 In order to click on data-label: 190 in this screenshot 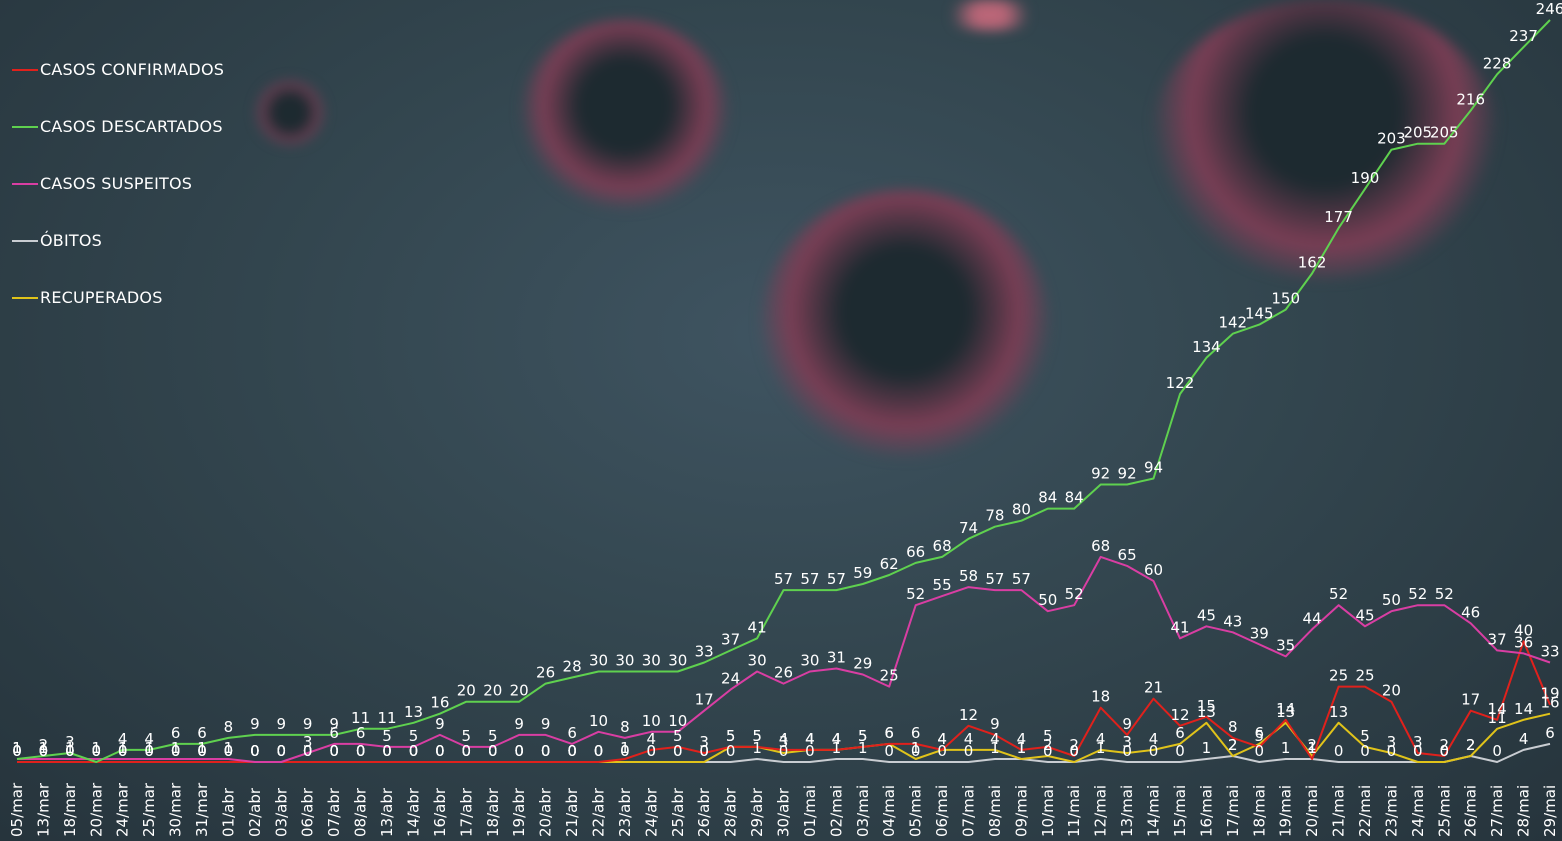, I will do `click(1365, 178)`.